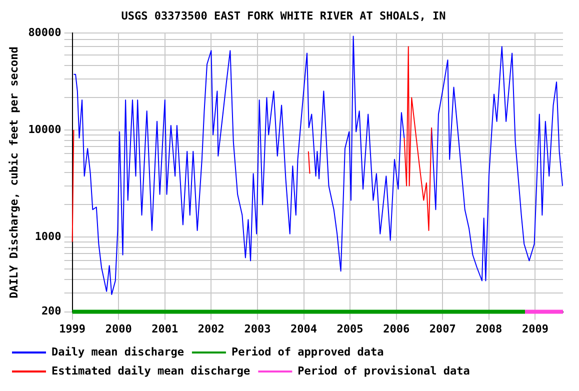 The height and width of the screenshot is (391, 579). What do you see at coordinates (45, 33) in the screenshot?
I see `y-tick-label: 80000` at bounding box center [45, 33].